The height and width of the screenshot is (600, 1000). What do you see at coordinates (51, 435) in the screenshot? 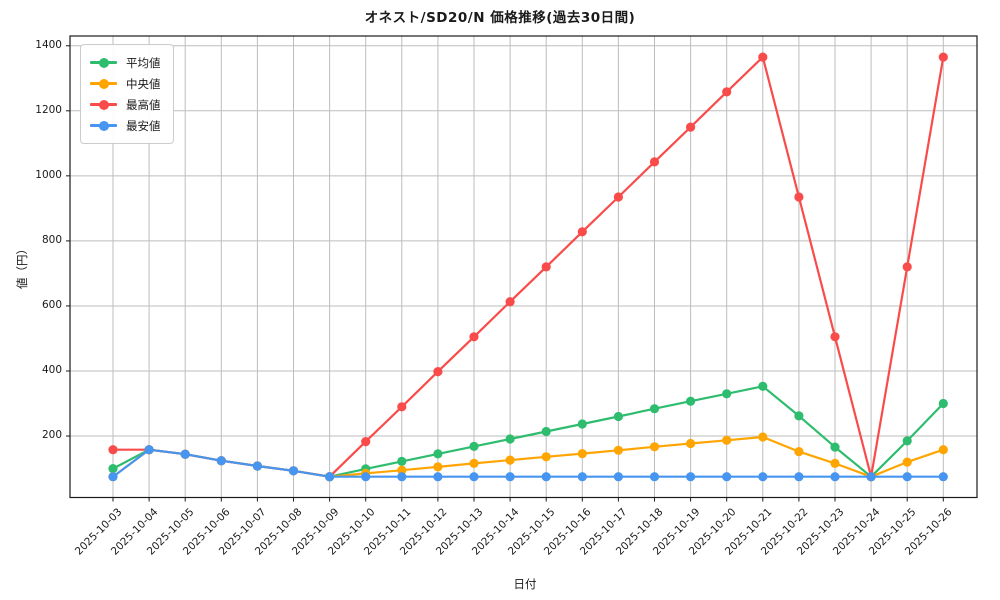
I see `y-tick-label: 200` at bounding box center [51, 435].